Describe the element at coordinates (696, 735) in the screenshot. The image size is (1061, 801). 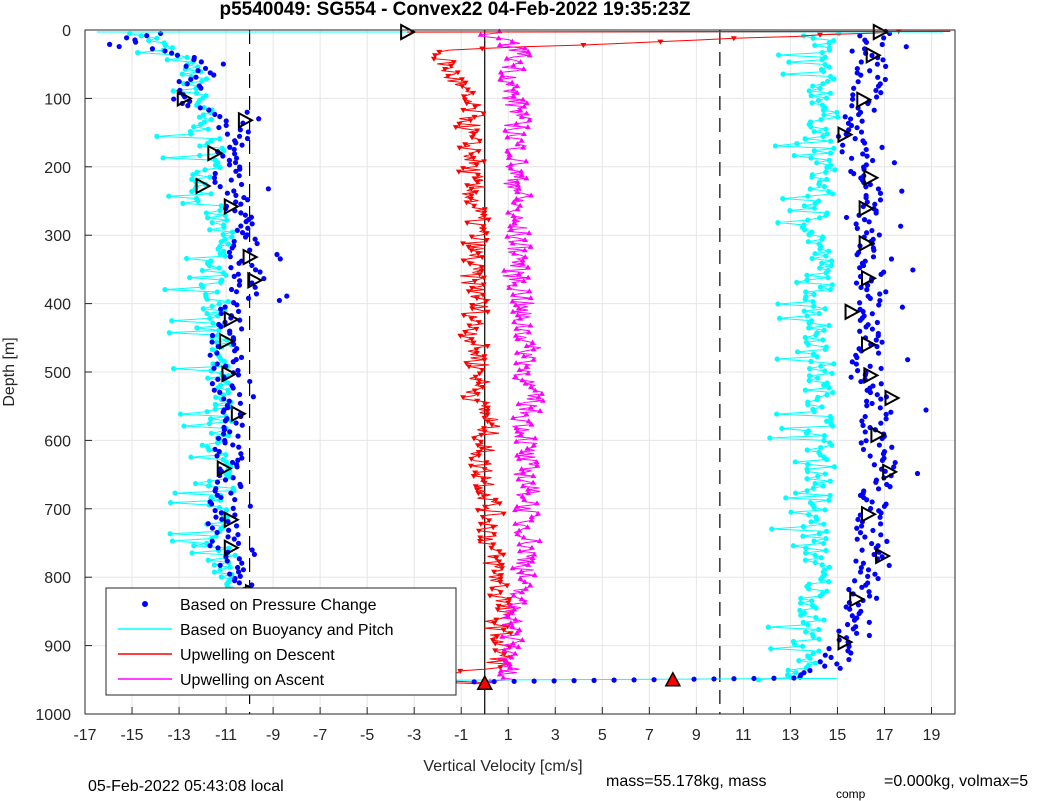
I see `x-tick-label: 9` at that location.